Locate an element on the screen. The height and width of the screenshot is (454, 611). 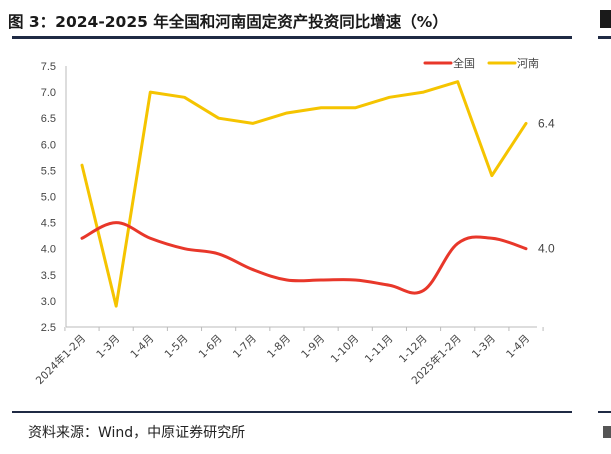
x-tick-label: 1-12月 is located at coordinates (413, 349).